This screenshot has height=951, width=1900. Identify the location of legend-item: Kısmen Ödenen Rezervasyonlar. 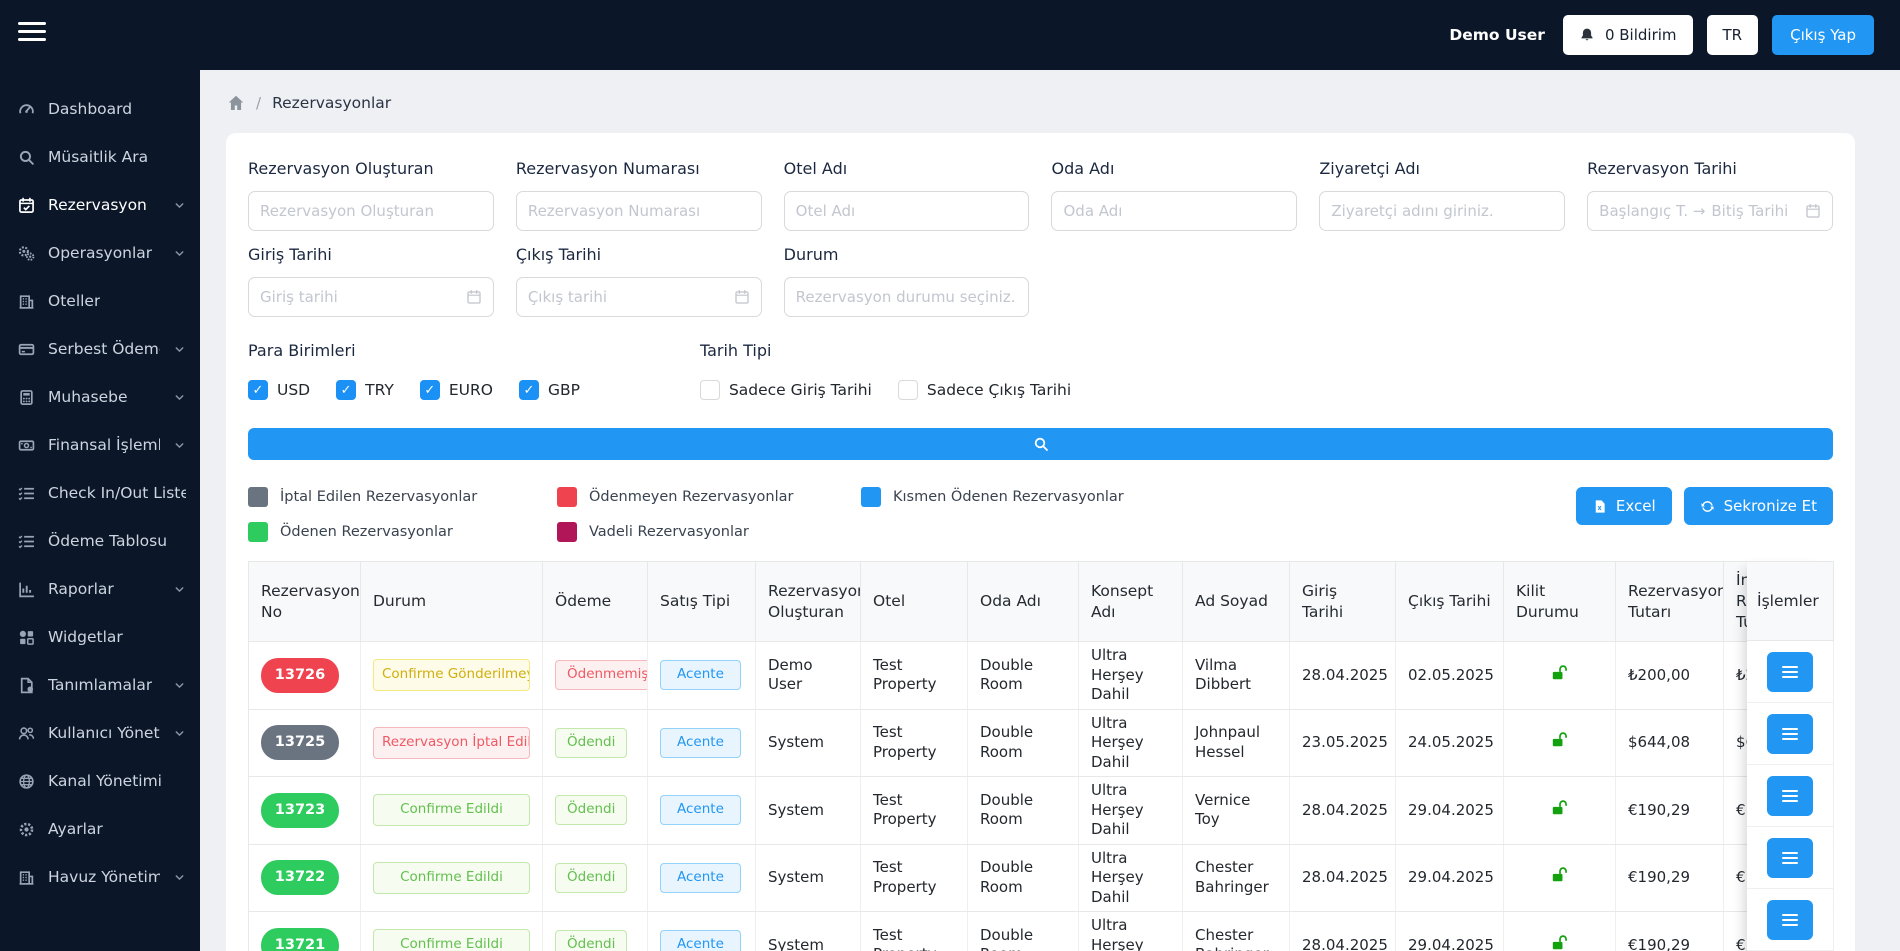
(1218, 497).